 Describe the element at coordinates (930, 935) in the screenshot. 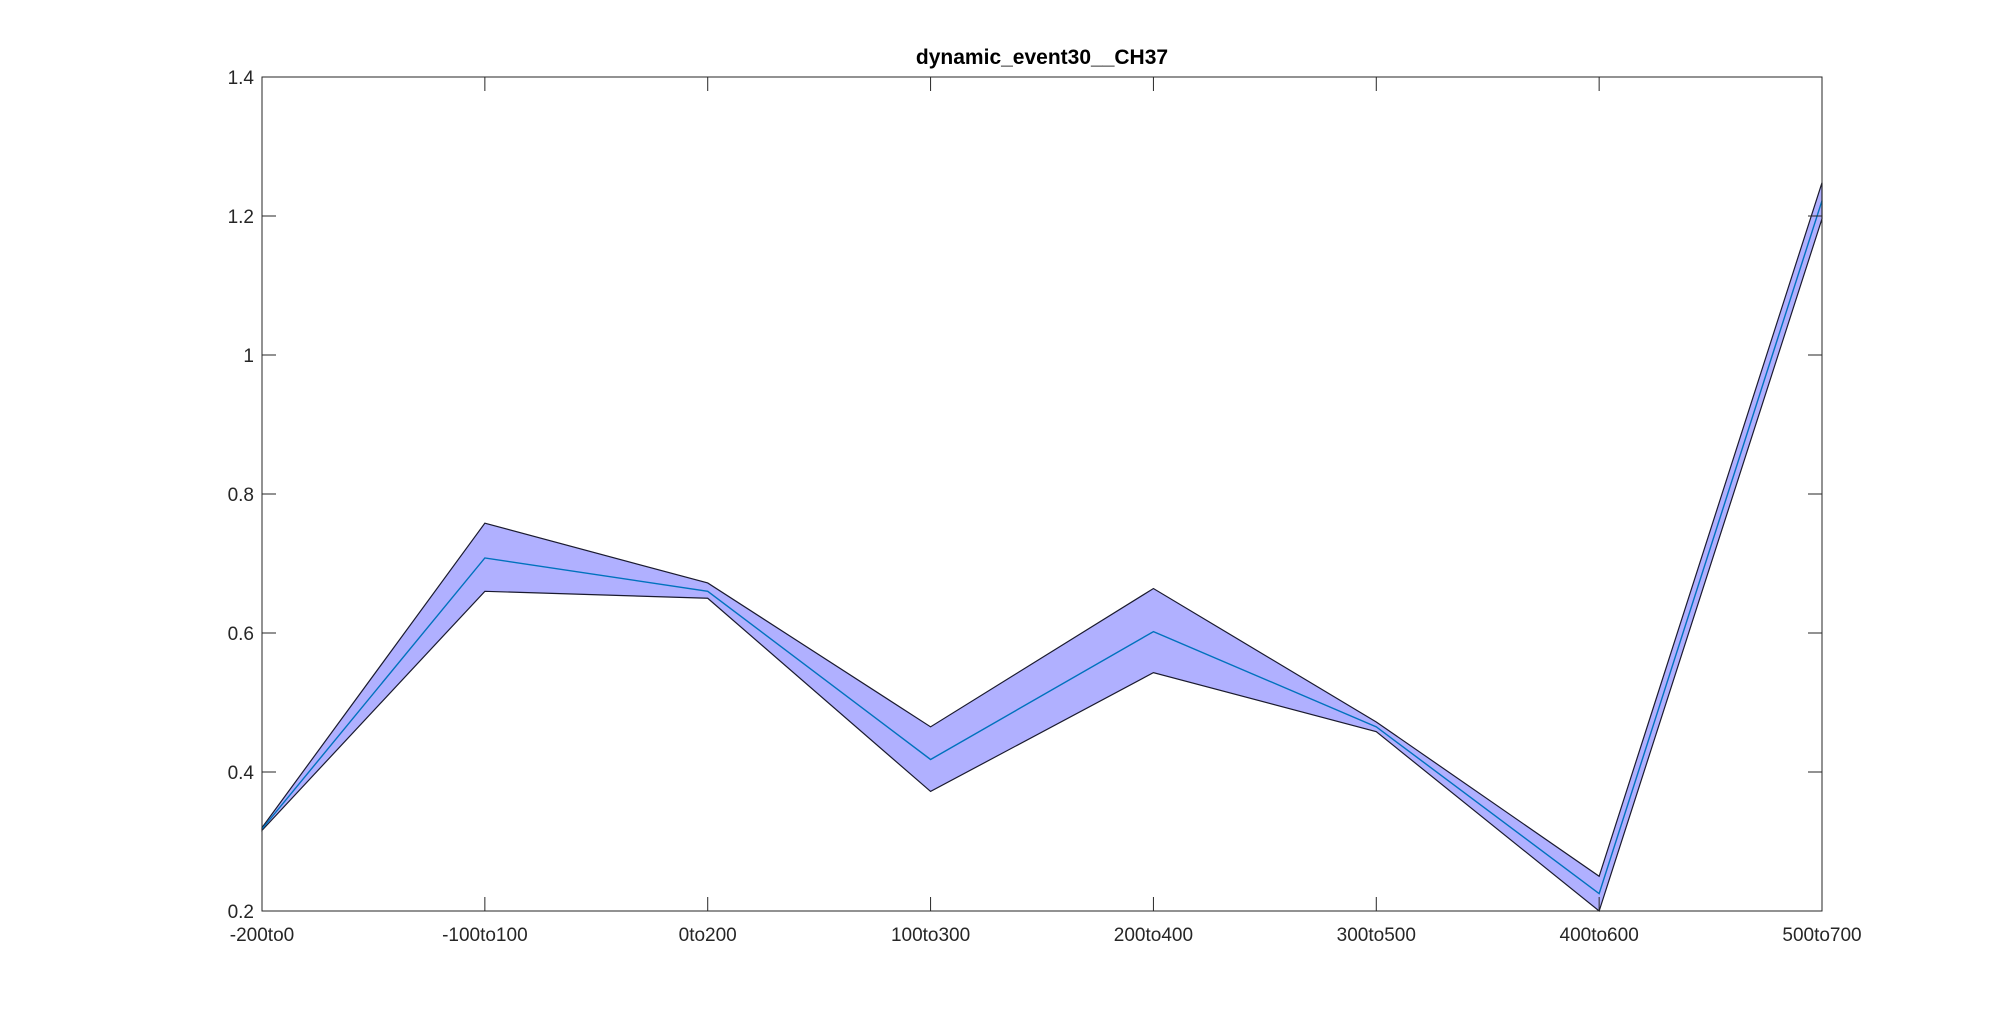

I see `x-tick-label: 100to300` at that location.